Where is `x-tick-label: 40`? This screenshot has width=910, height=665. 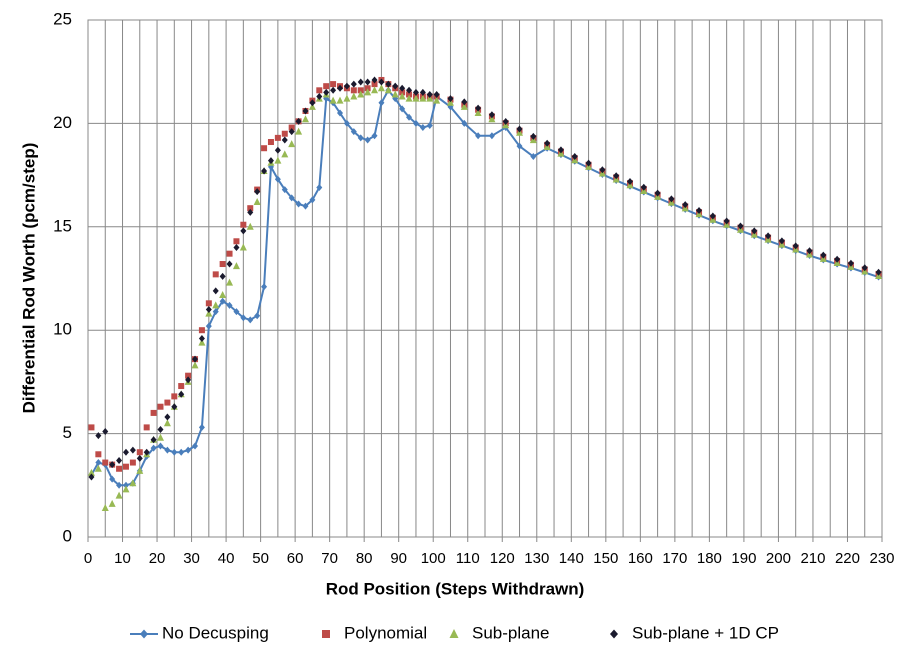
x-tick-label: 40 is located at coordinates (226, 558).